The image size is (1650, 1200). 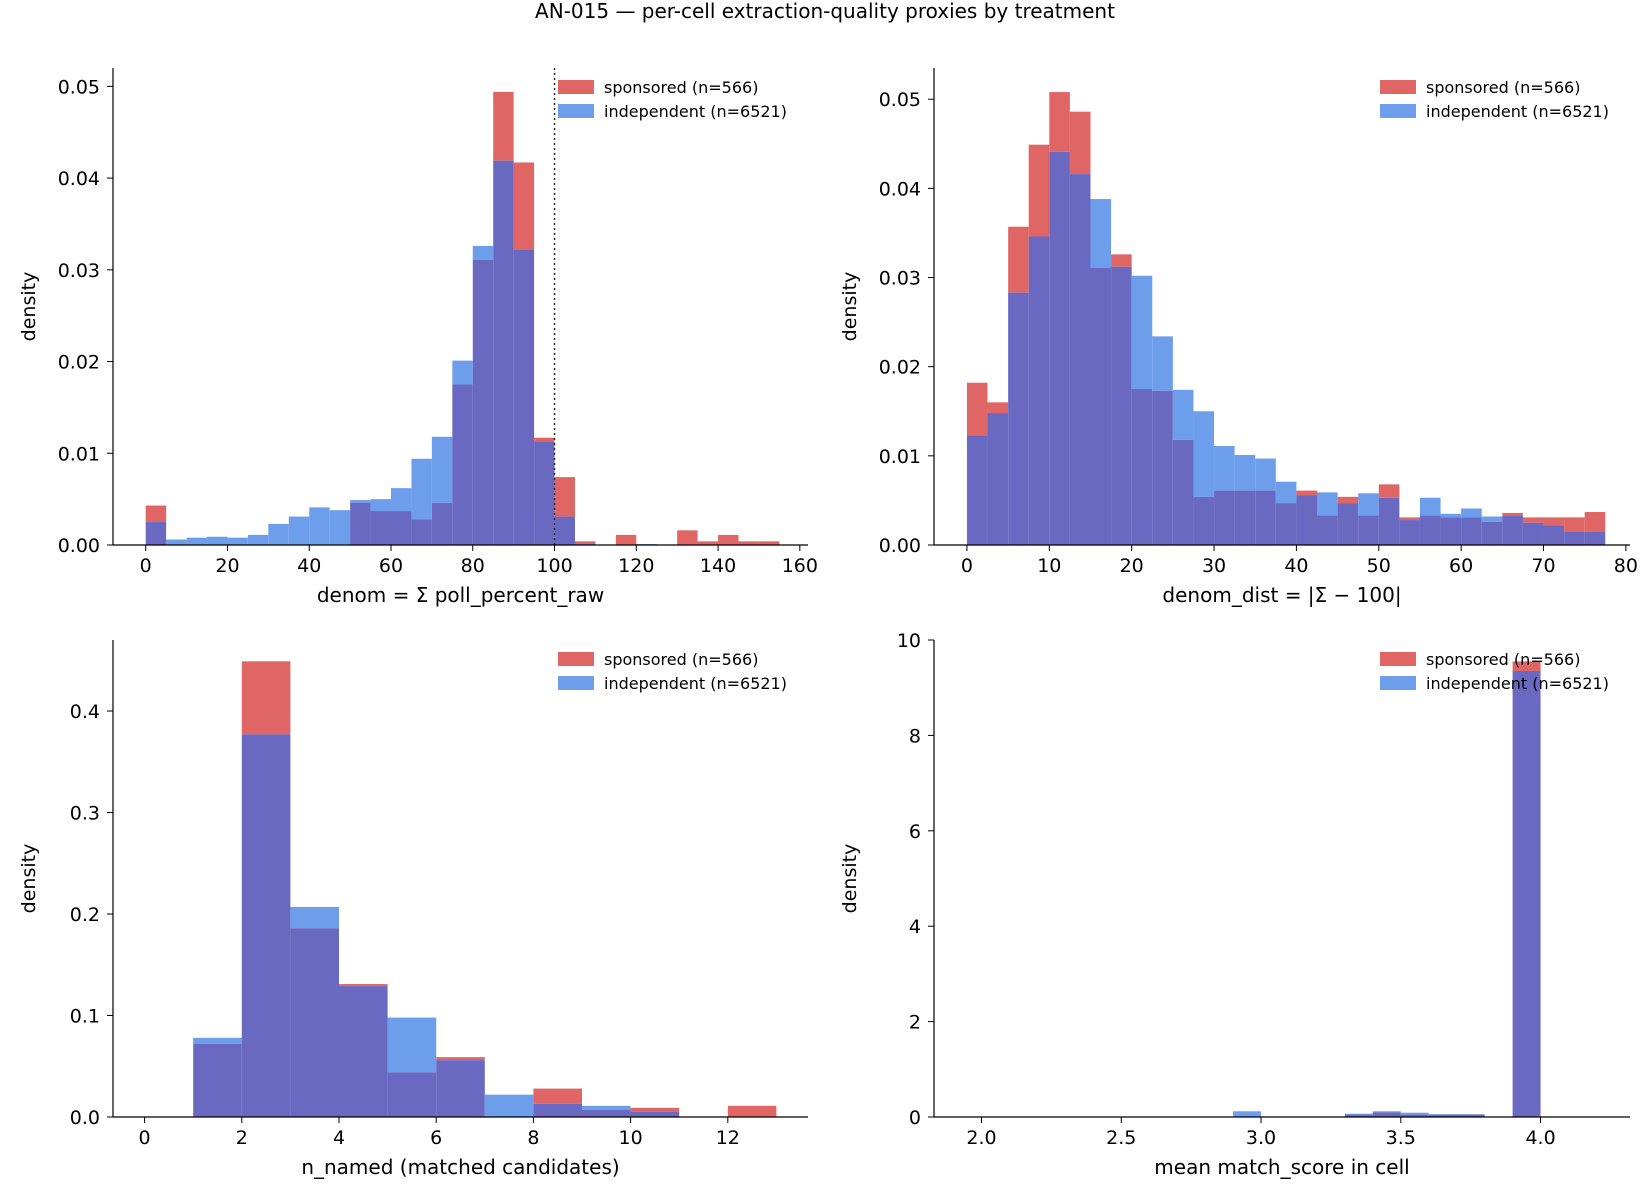 I want to click on x-tick-label: 40, so click(x=1296, y=566).